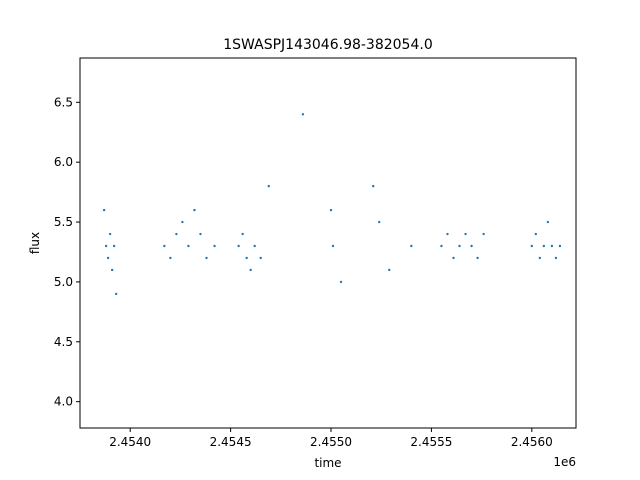  I want to click on x-tick-label: 2.4560, so click(532, 442).